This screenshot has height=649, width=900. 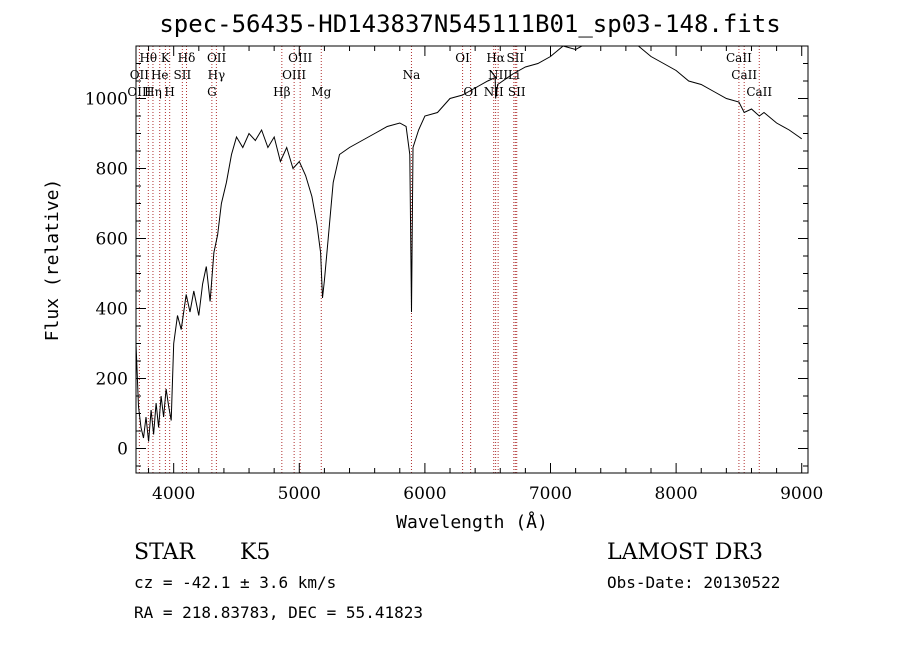 What do you see at coordinates (412, 75) in the screenshot?
I see `line-marker-label: Na` at bounding box center [412, 75].